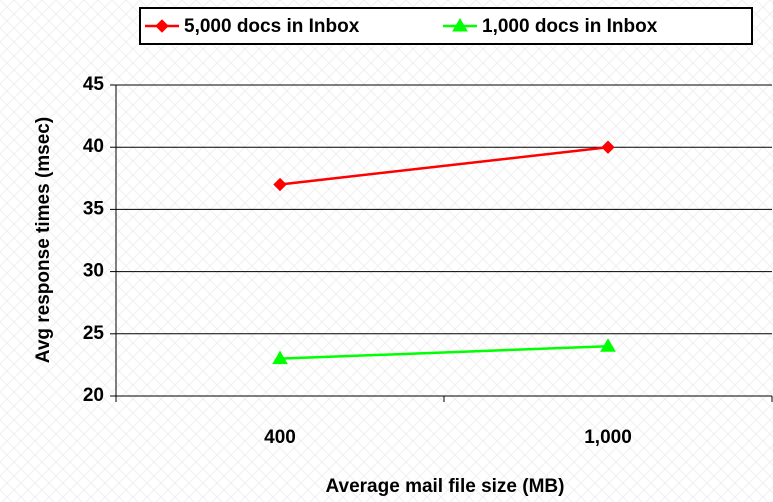 The width and height of the screenshot is (773, 502). Describe the element at coordinates (93, 271) in the screenshot. I see `y-tick-label: 30` at that location.